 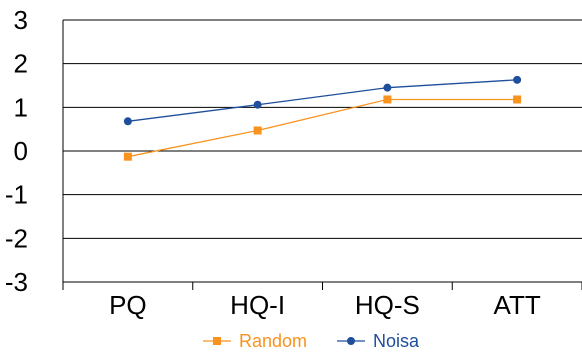 I want to click on legend-label: Noisa, so click(x=396, y=341).